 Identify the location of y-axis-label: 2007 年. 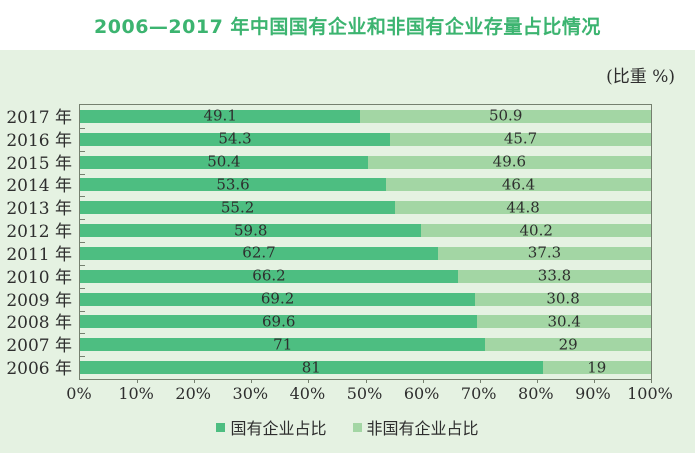
(39, 346).